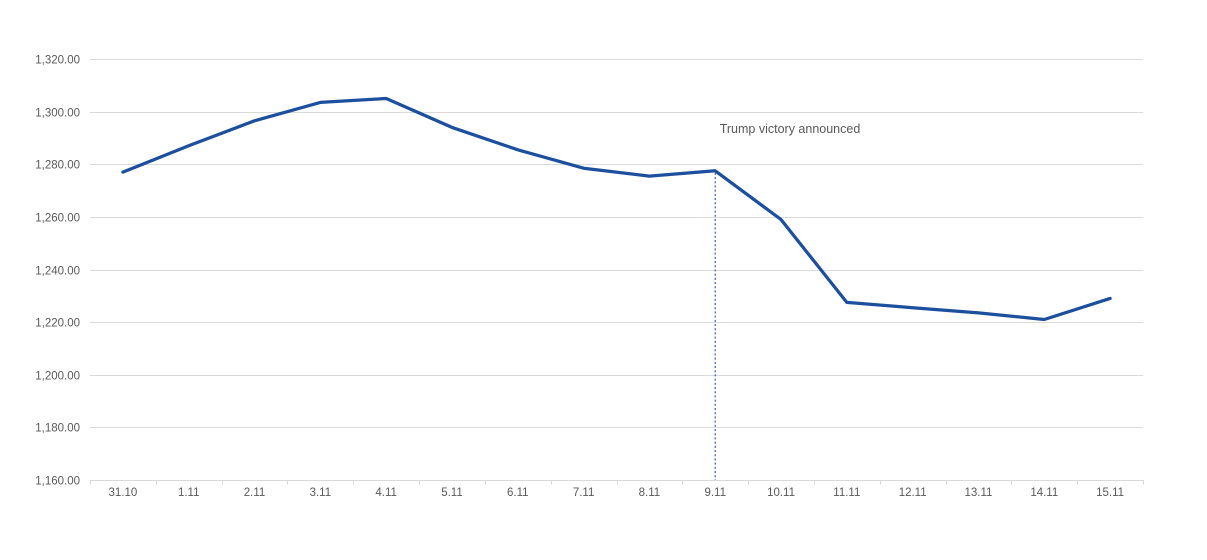  I want to click on x-axis-label: 3.11, so click(321, 493).